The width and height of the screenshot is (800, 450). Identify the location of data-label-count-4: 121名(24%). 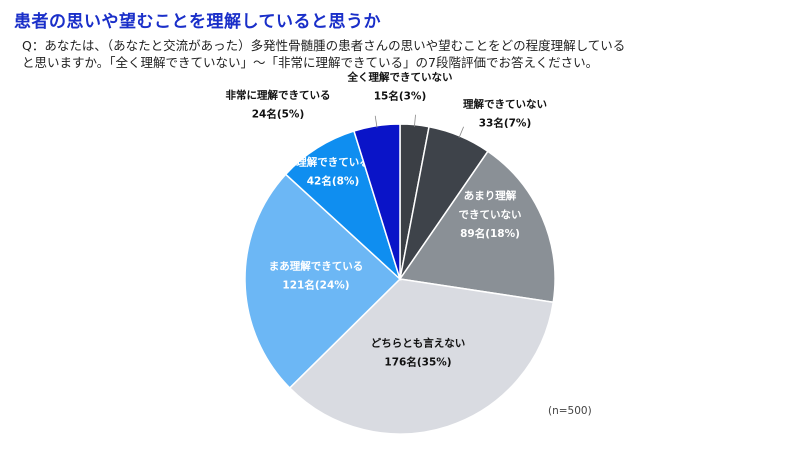
(315, 285).